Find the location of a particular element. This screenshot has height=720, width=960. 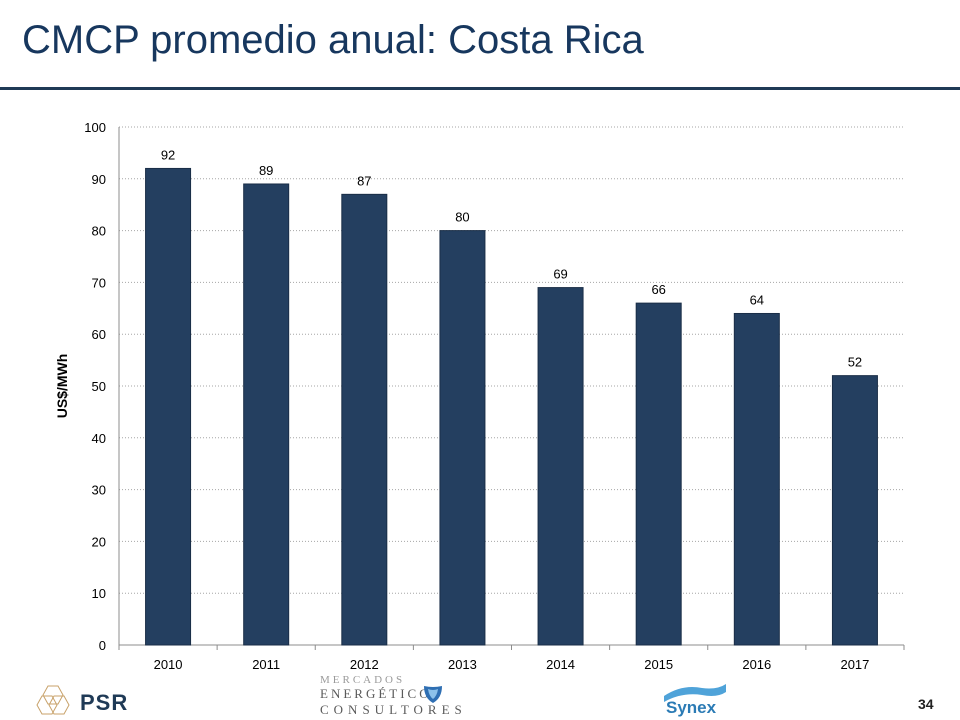

data-label-2015: 66 is located at coordinates (658, 289).